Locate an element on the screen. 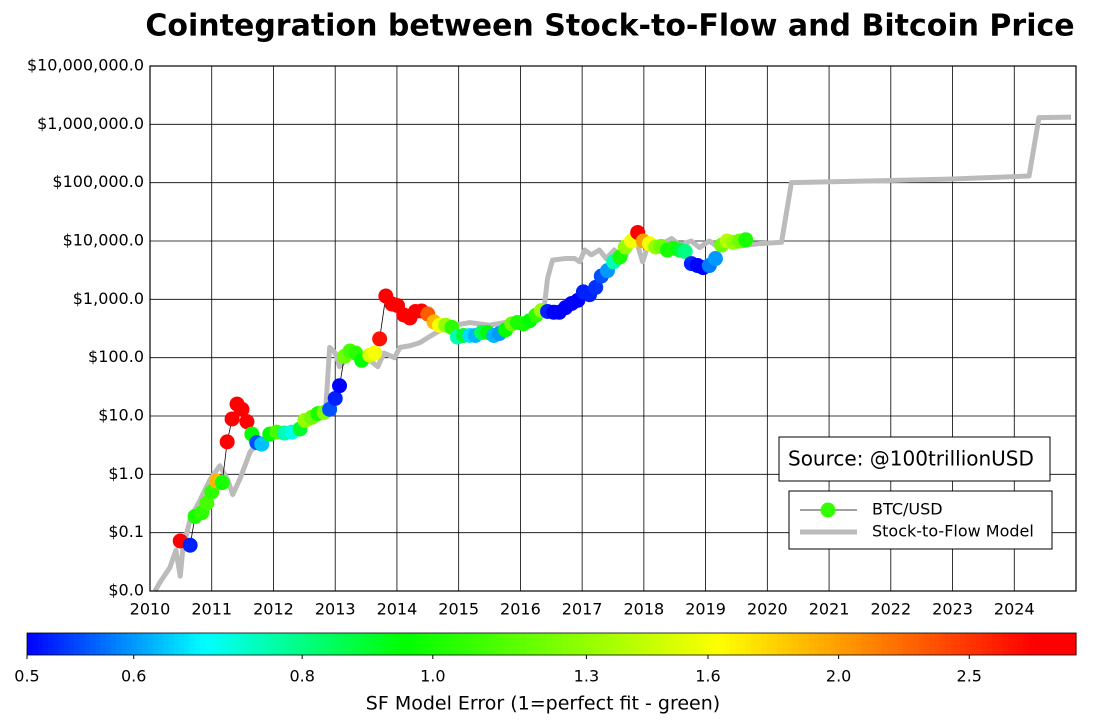 The width and height of the screenshot is (1102, 723). colorbar-tick-label: 1.0 is located at coordinates (432, 676).